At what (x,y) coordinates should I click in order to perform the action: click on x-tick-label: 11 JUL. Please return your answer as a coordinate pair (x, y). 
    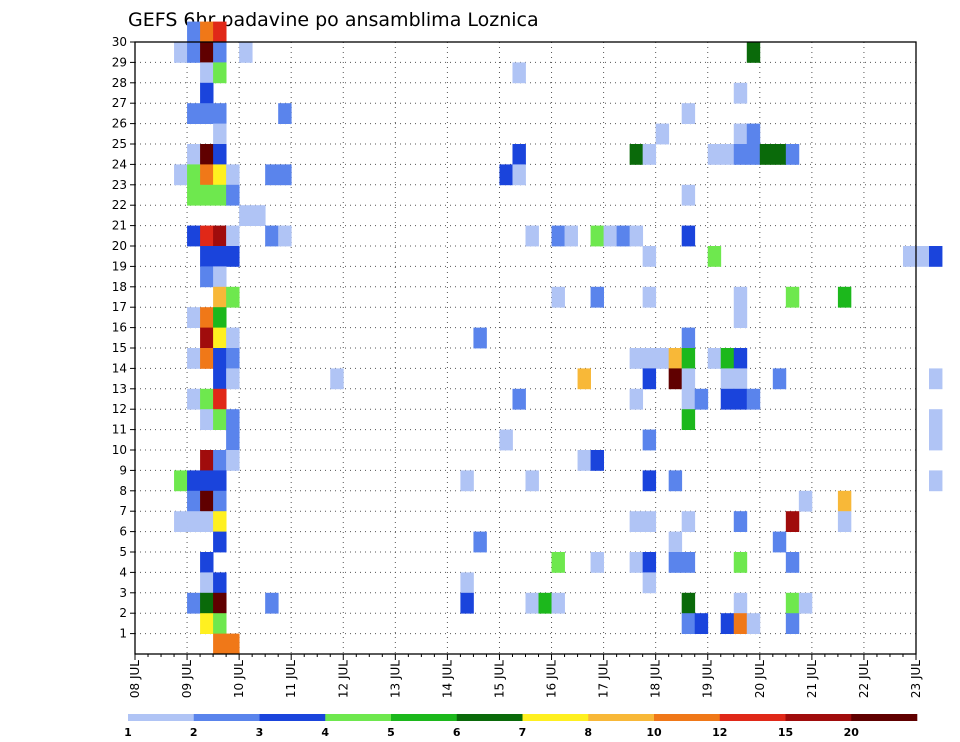
    Looking at the image, I should click on (291, 679).